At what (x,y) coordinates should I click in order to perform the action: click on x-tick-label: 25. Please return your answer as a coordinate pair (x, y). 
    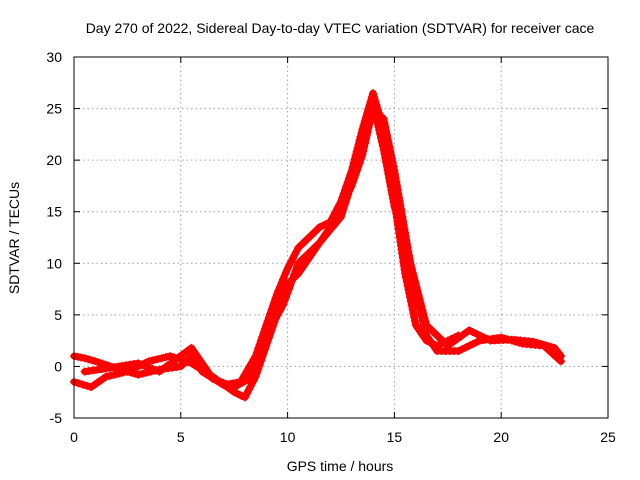
    Looking at the image, I should click on (608, 437).